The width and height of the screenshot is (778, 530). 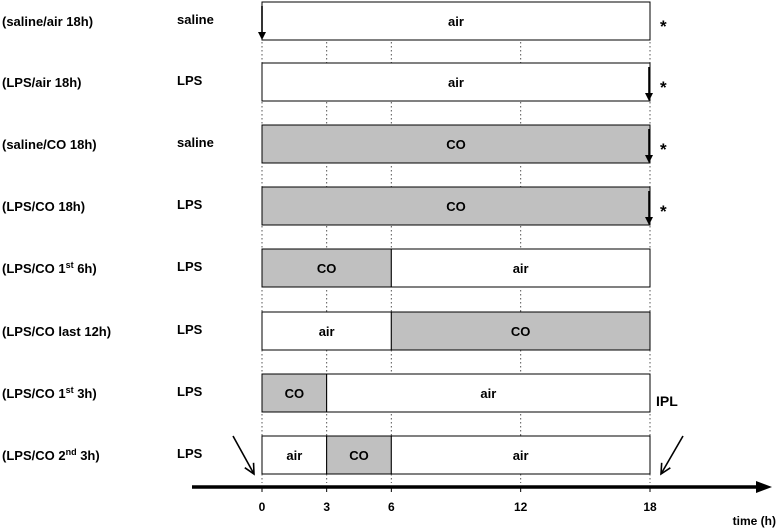 I want to click on condition-label-text: (saline/CO 18h), so click(x=49, y=144).